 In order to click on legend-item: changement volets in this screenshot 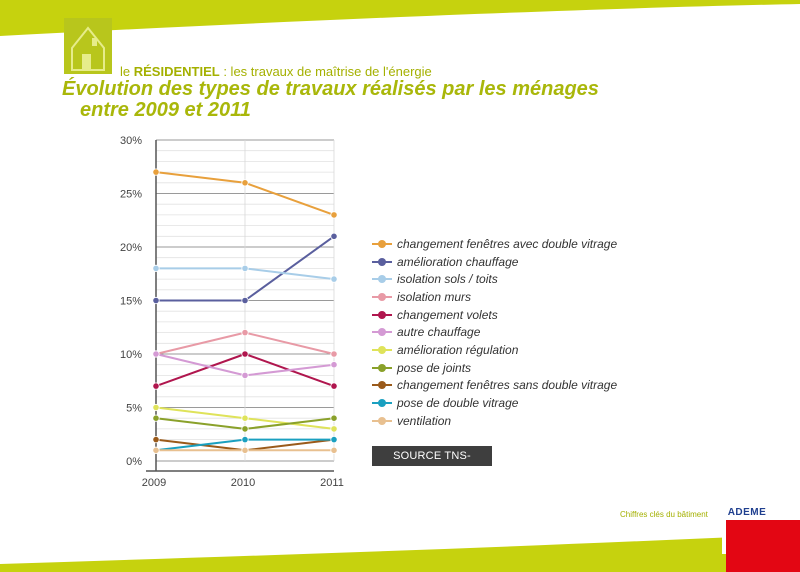, I will do `click(494, 315)`.